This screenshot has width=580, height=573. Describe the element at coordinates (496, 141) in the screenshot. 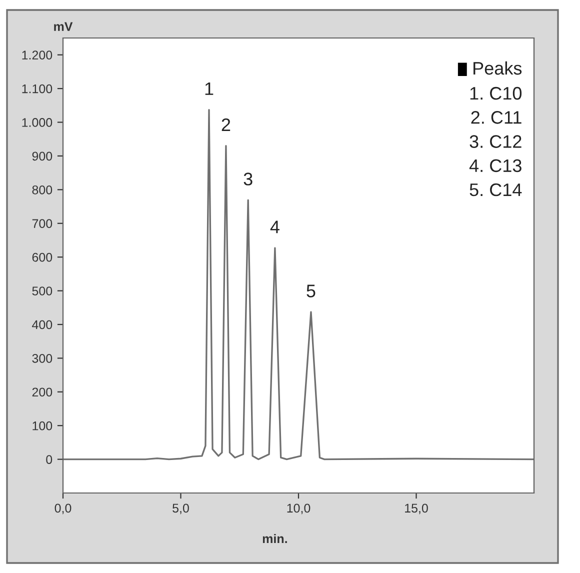

I see `annotation: 3. C12` at that location.